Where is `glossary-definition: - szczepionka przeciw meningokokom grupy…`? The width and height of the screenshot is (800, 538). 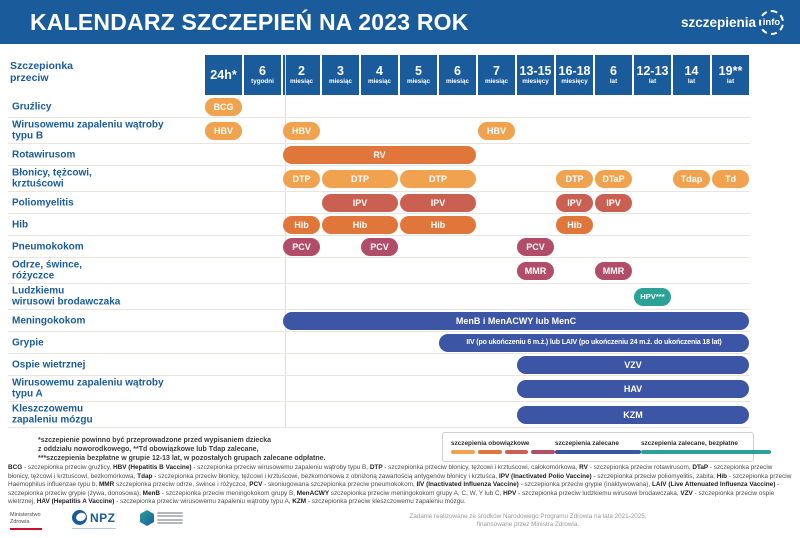
glossary-definition: - szczepionka przeciw meningokokom grupy… is located at coordinates (229, 493).